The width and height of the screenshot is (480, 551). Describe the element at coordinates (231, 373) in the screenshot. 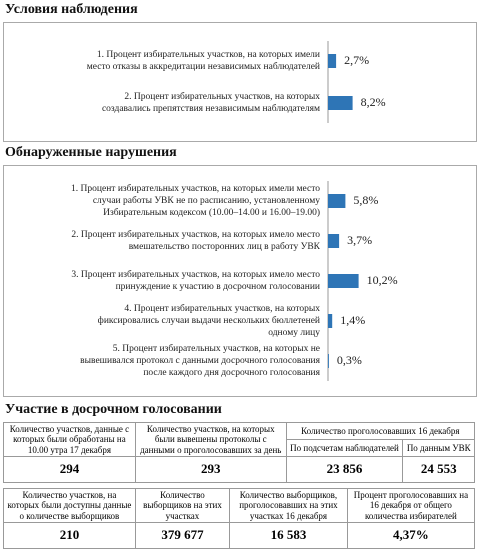

I see `category-label: после каждого дня досрочного голосования` at that location.